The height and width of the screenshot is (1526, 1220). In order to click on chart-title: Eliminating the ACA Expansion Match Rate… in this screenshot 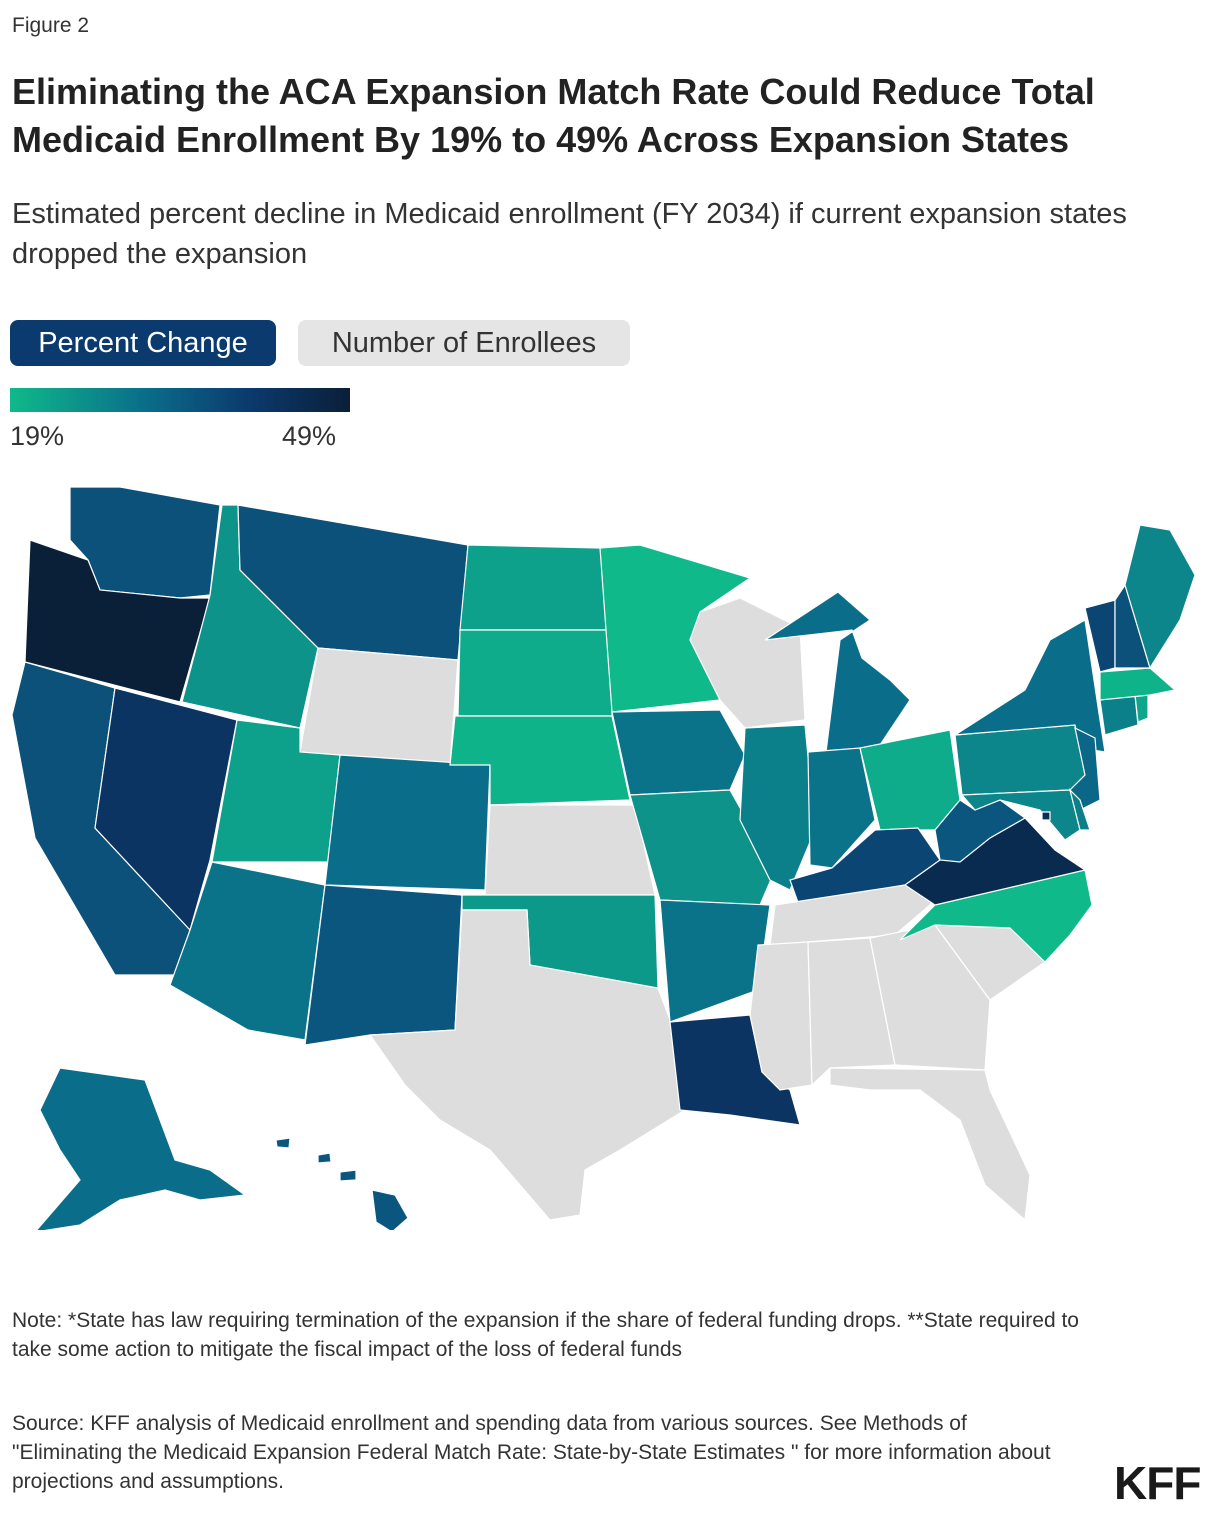, I will do `click(553, 115)`.